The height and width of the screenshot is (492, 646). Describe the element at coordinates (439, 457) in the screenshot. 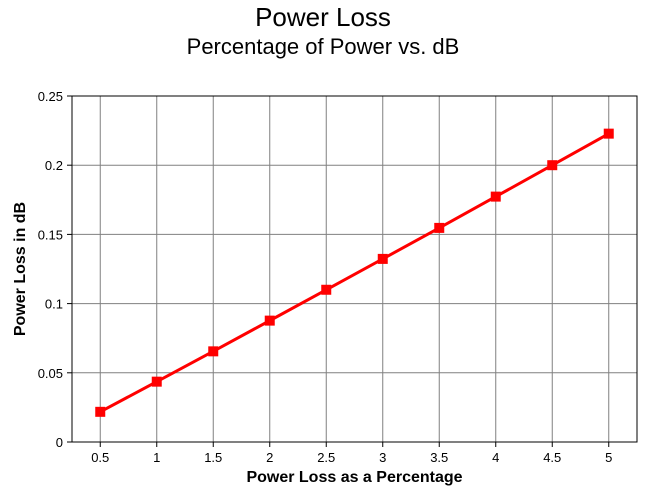

I see `x-tick-label: 3.5` at that location.